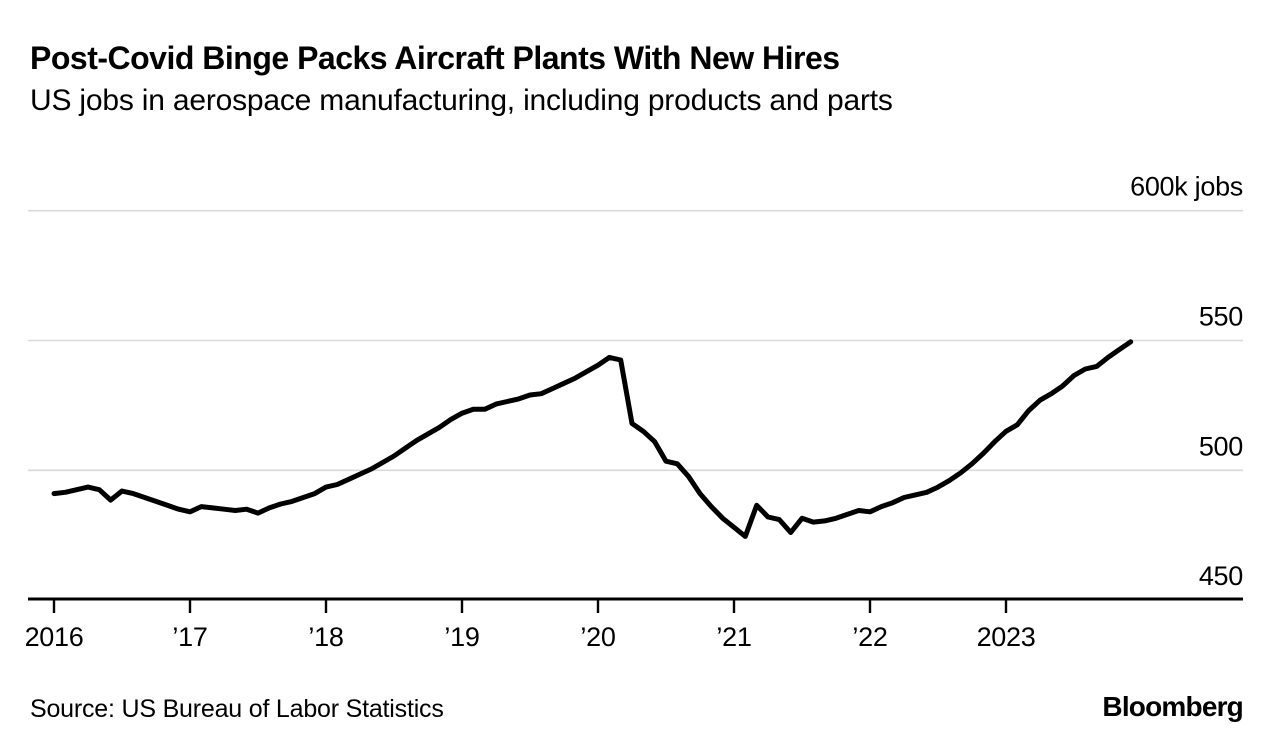  What do you see at coordinates (325, 637) in the screenshot?
I see `x-axis-label: ’18` at bounding box center [325, 637].